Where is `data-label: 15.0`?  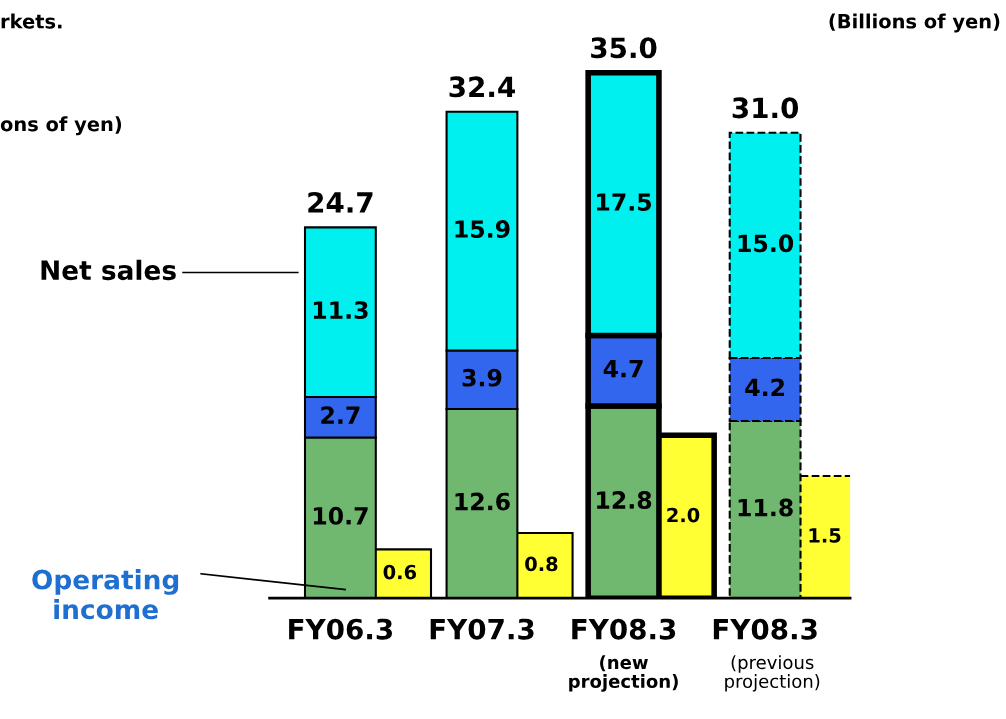
data-label: 15.0 is located at coordinates (766, 243).